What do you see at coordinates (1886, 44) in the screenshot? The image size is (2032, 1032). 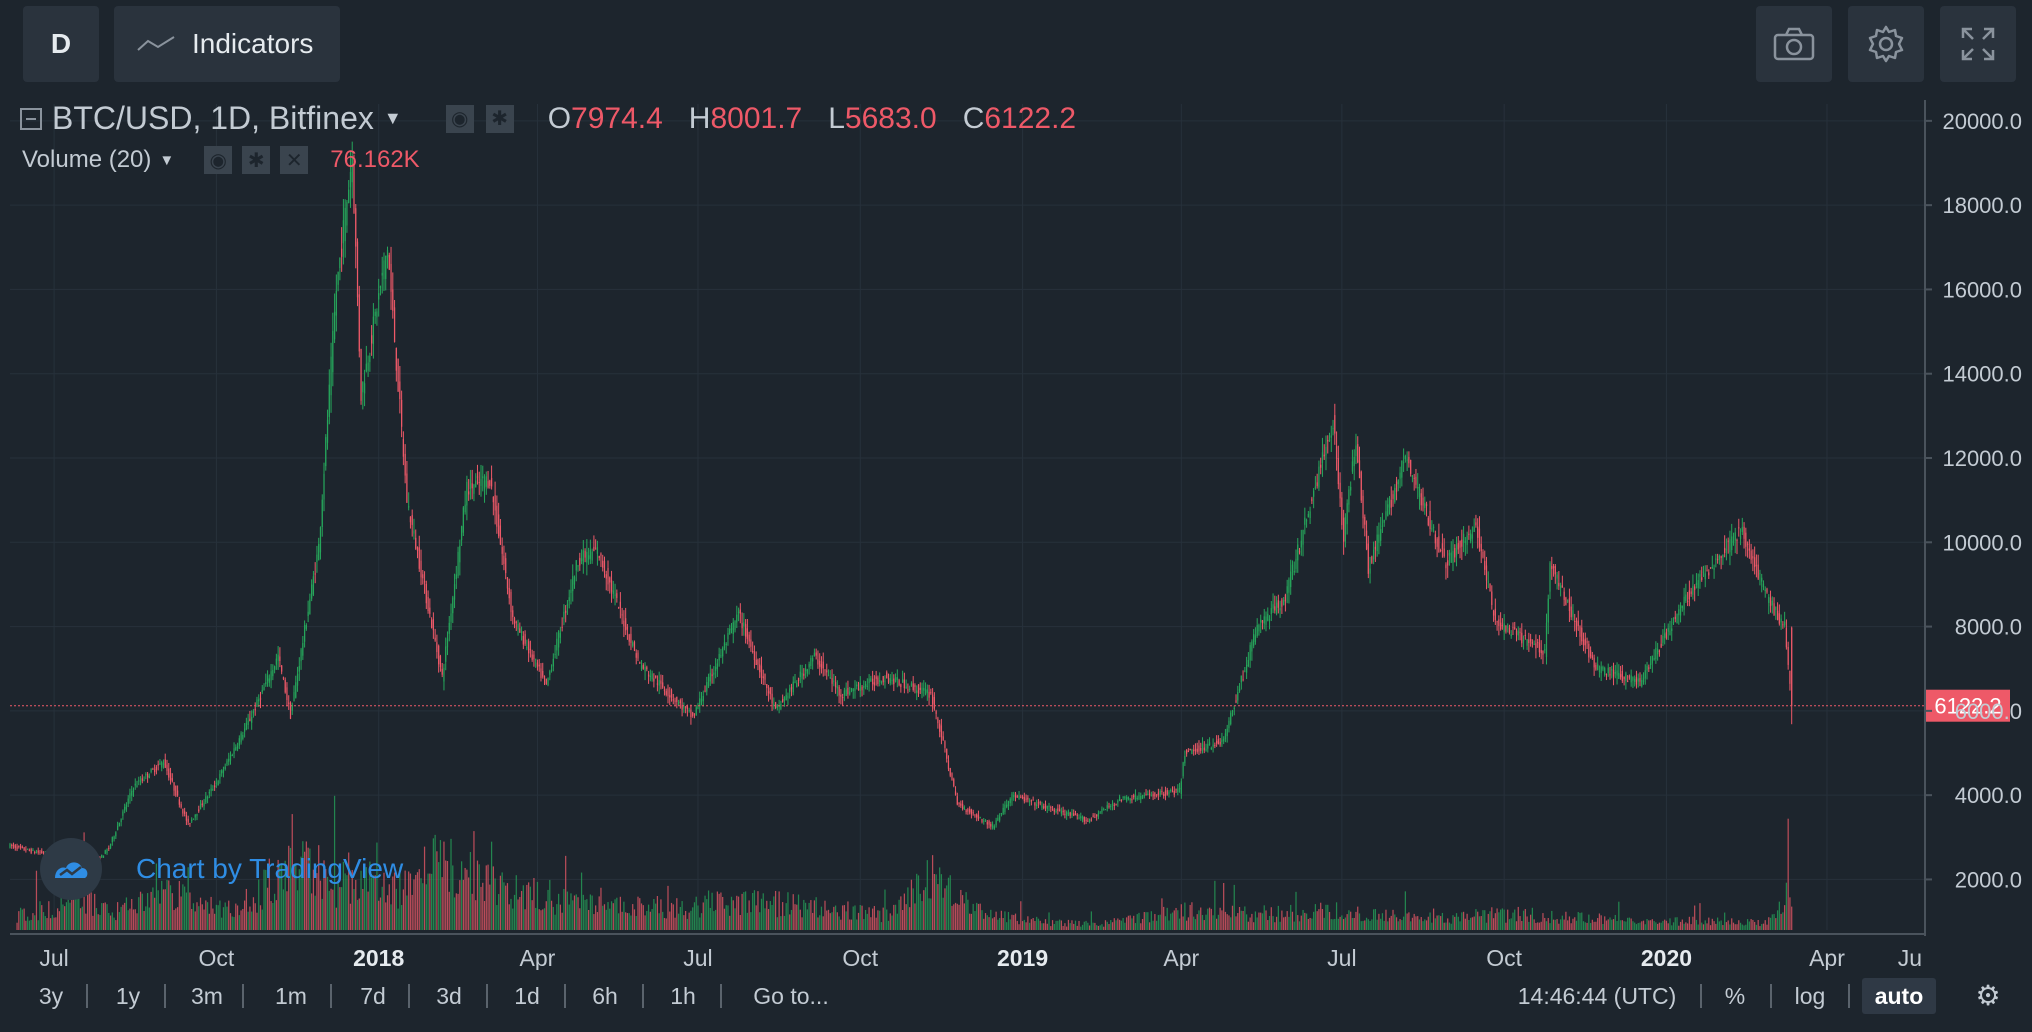 I see `settings-button` at bounding box center [1886, 44].